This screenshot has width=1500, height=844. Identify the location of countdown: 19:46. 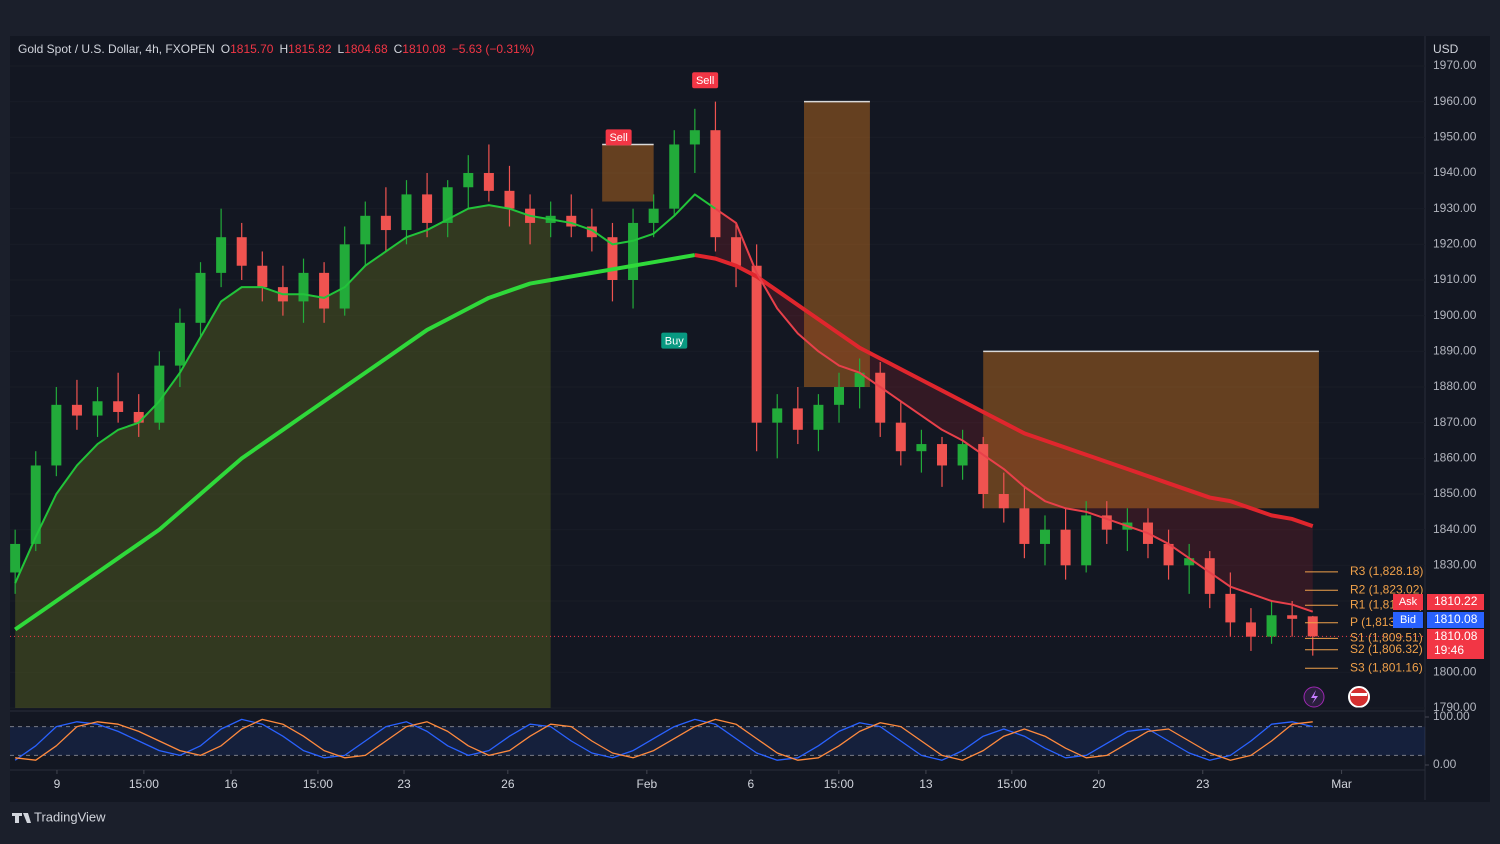
(1449, 650).